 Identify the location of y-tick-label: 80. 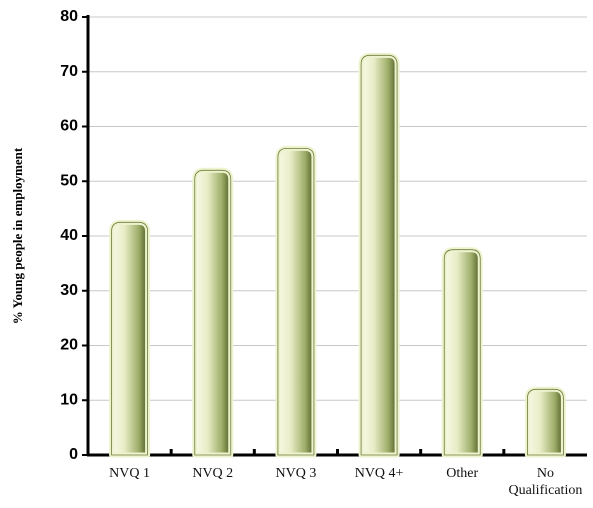
(69, 16).